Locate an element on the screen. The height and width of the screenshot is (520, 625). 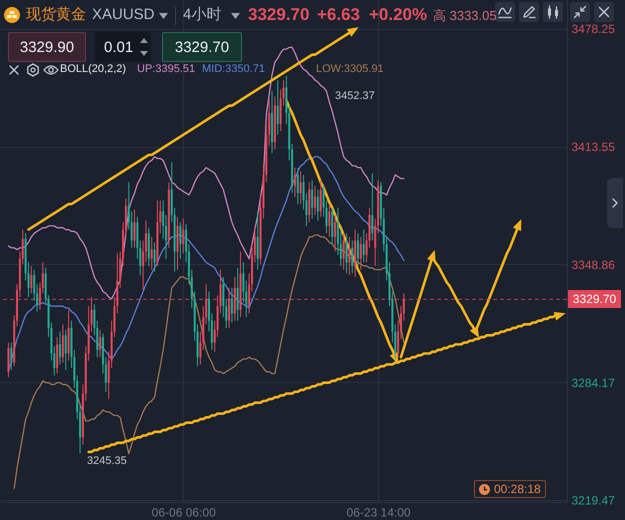
annotation: 3452.37 is located at coordinates (355, 96).